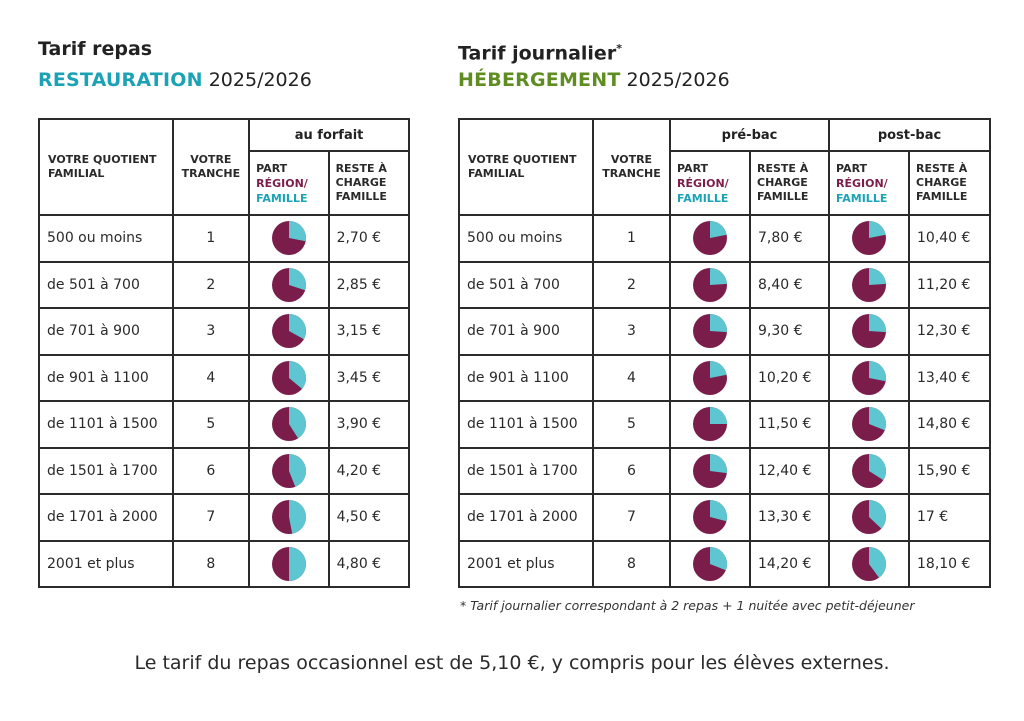  Describe the element at coordinates (949, 470) in the screenshot. I see `postbac-reste-cell: 15,90 €` at that location.